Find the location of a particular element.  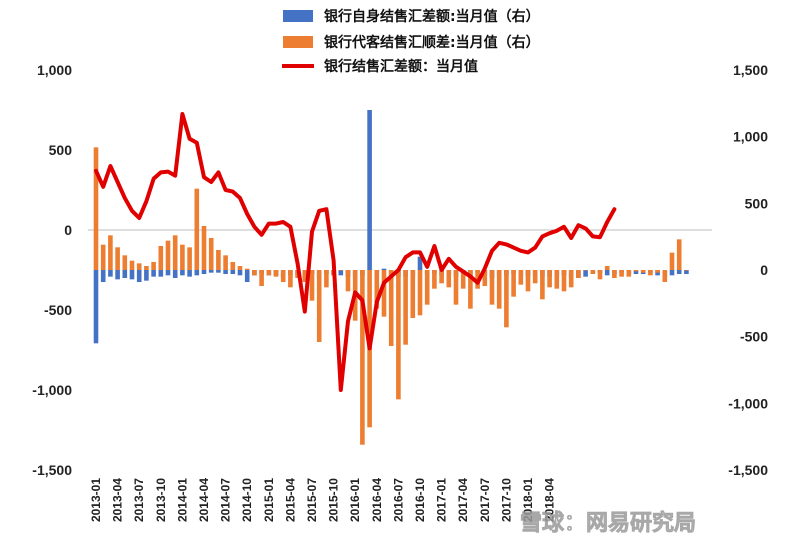

right-tick-label: -1,000 is located at coordinates (748, 403).